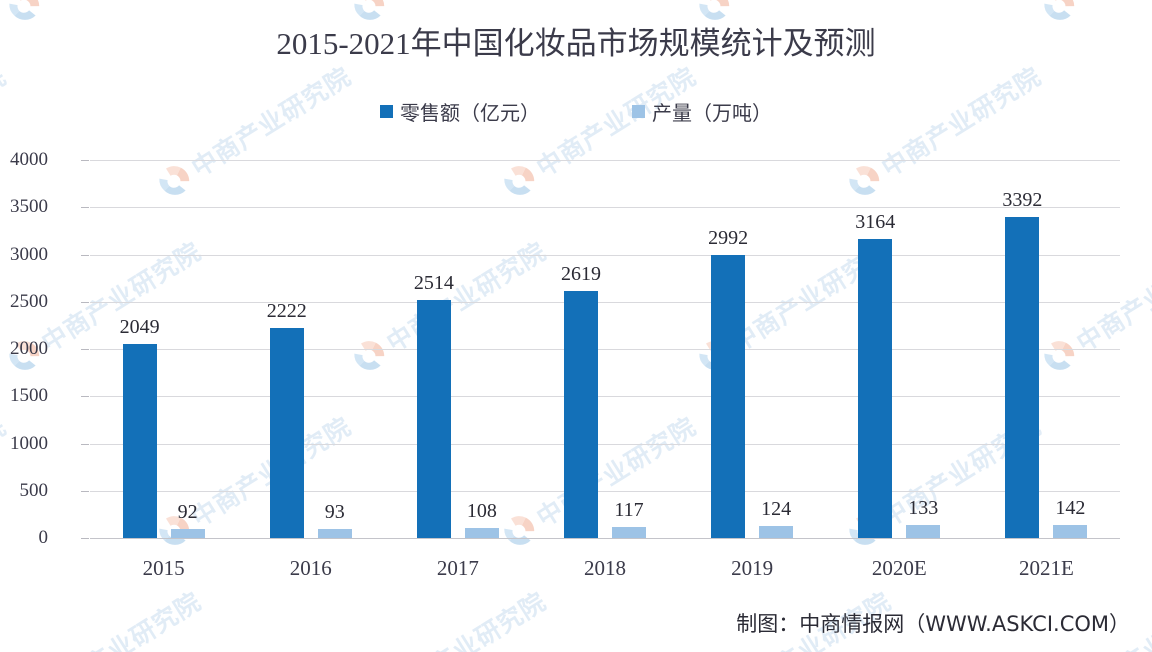  Describe the element at coordinates (923, 531) in the screenshot. I see `bar-output-2020E` at that location.